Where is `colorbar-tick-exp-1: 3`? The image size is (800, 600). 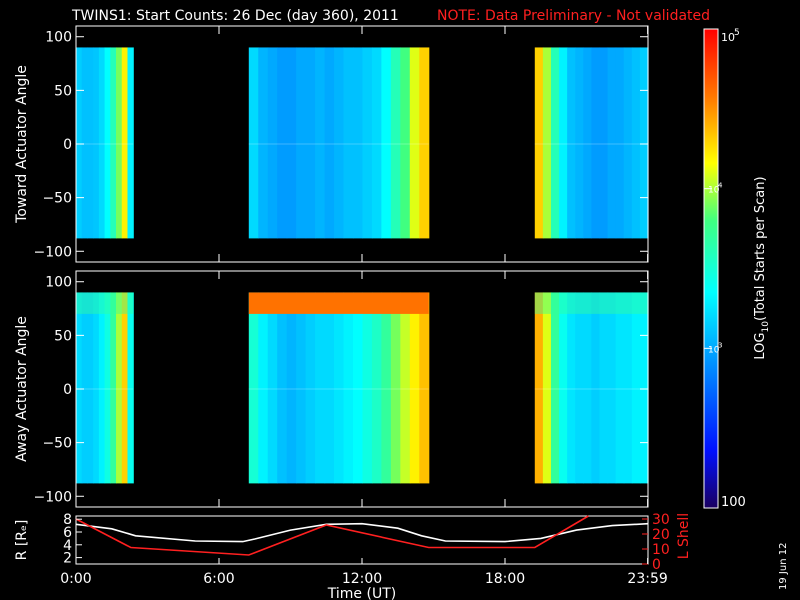 colorbar-tick-exp-1: 3 is located at coordinates (720, 345).